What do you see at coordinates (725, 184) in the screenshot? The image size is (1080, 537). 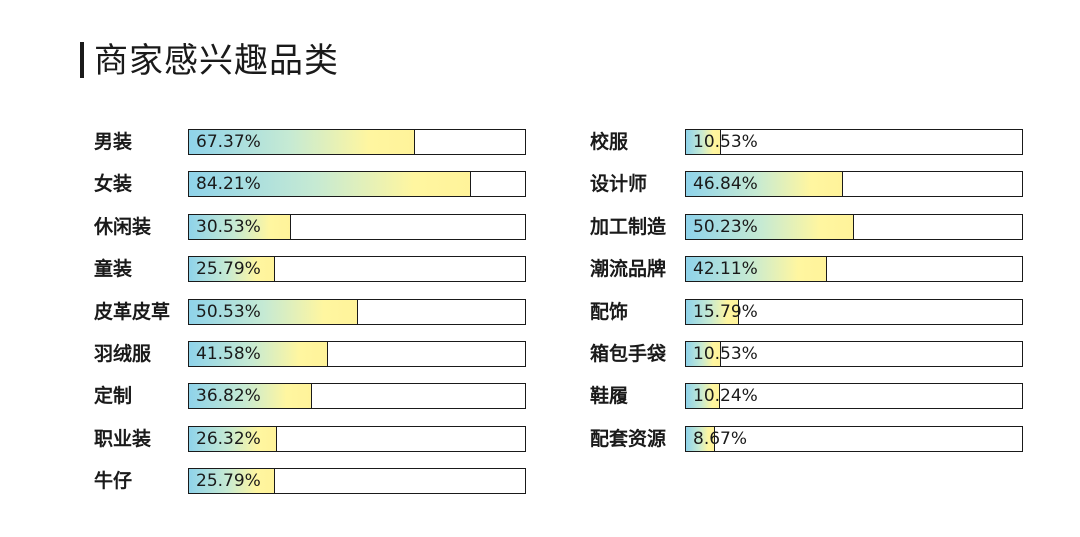 I see `data-label: 46.84%` at bounding box center [725, 184].